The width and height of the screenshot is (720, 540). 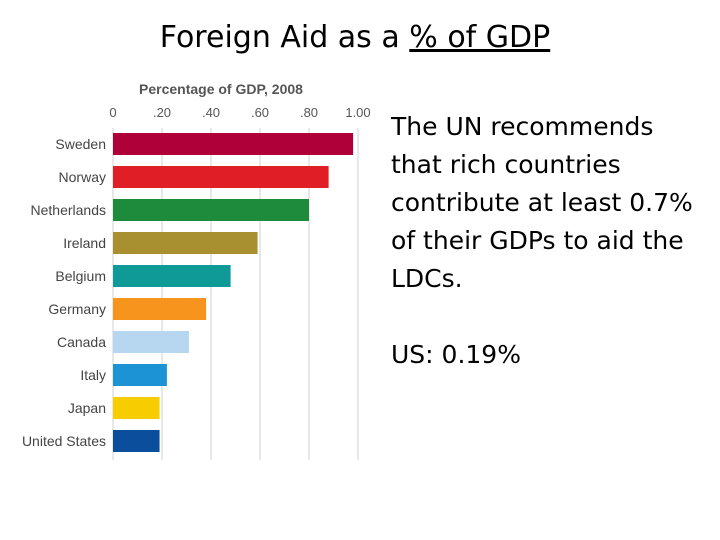 What do you see at coordinates (82, 177) in the screenshot?
I see `category-label: Norway` at bounding box center [82, 177].